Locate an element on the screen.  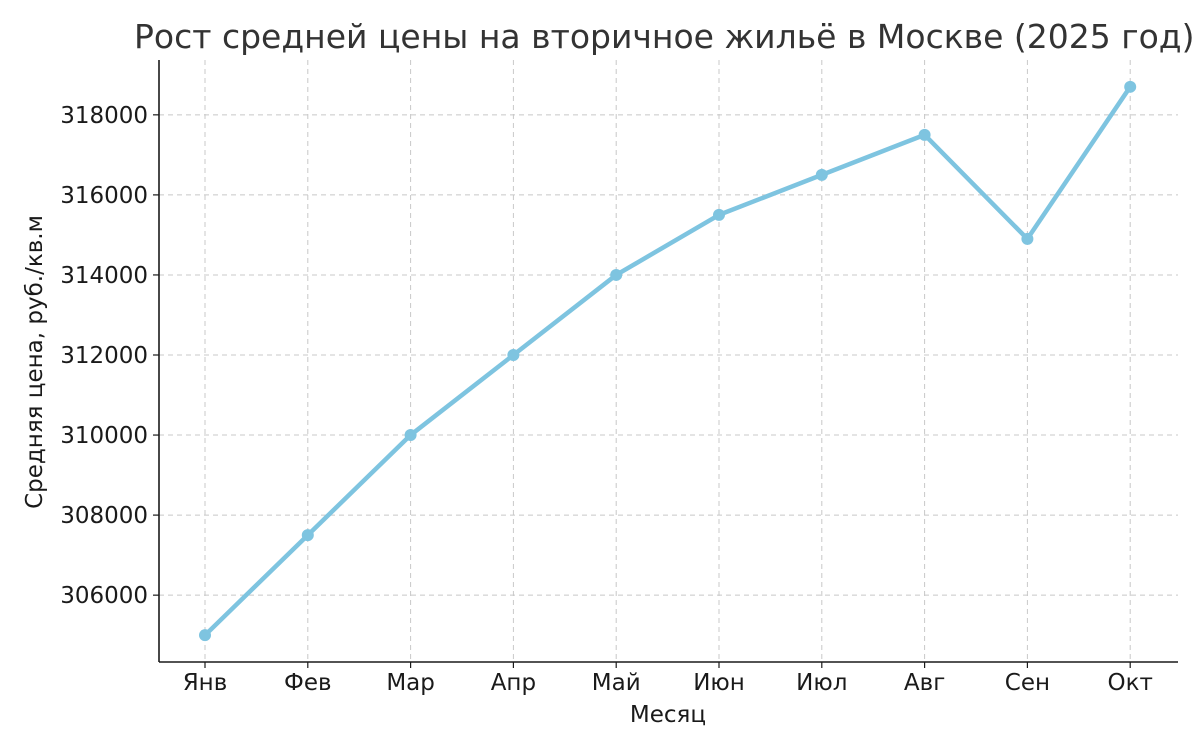
y-tick-label: 310000 is located at coordinates (104, 436).